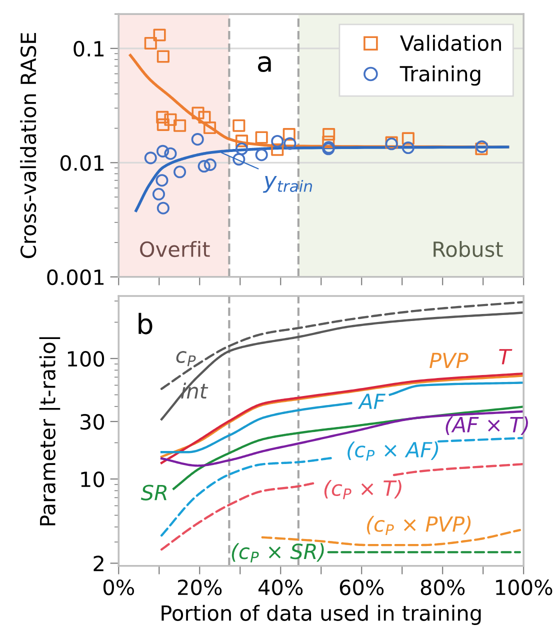 The height and width of the screenshot is (638, 557). What do you see at coordinates (287, 184) in the screenshot?
I see `annotation: y$_{train}$` at bounding box center [287, 184].